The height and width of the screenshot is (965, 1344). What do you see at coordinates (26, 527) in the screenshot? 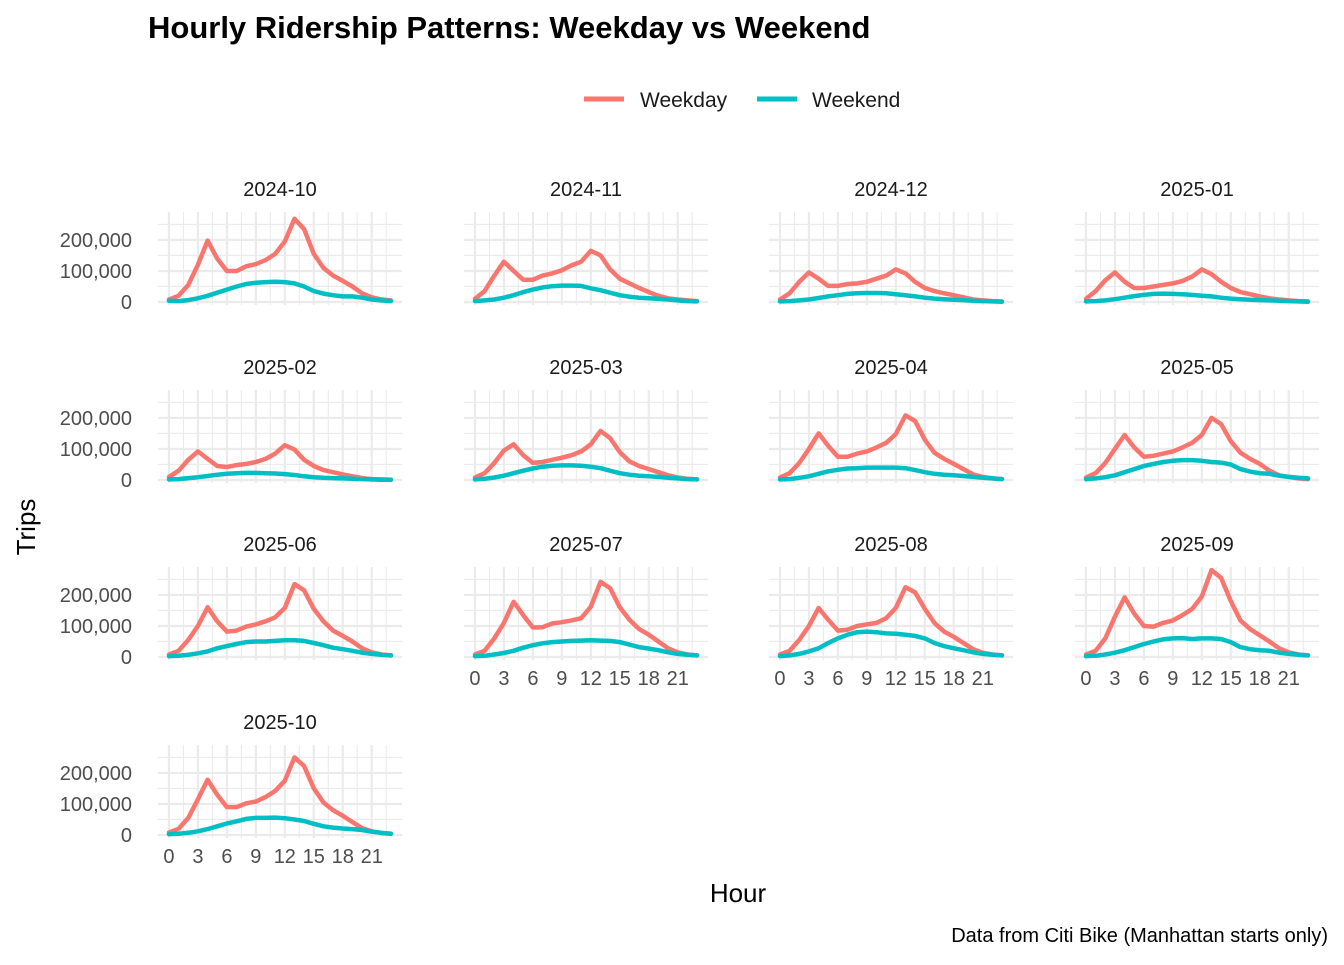
I see `y-axis-title: Trips` at bounding box center [26, 527].